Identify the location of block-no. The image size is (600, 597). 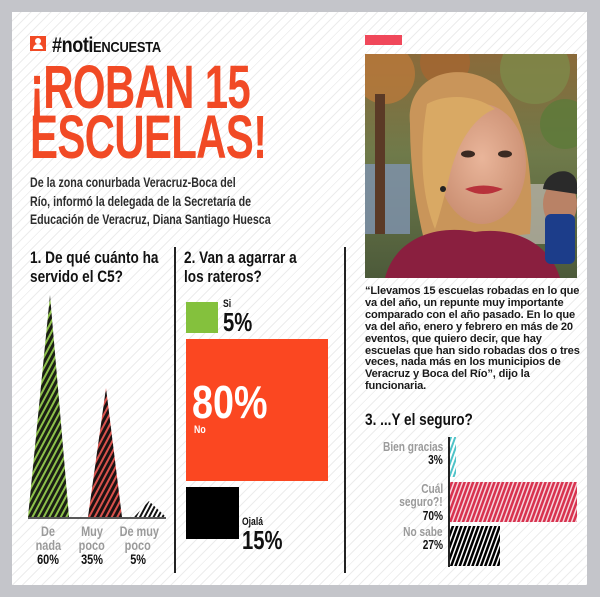
(257, 410).